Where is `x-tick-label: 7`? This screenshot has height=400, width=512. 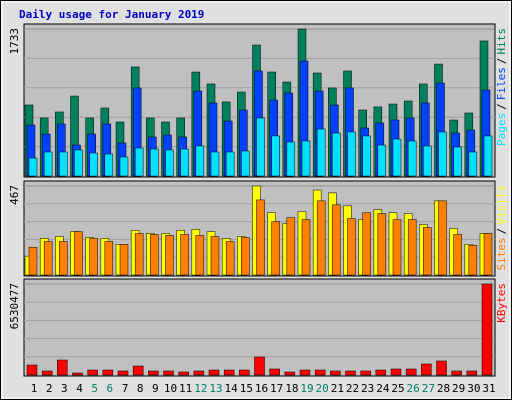
x-tick-label: 7 is located at coordinates (125, 388).